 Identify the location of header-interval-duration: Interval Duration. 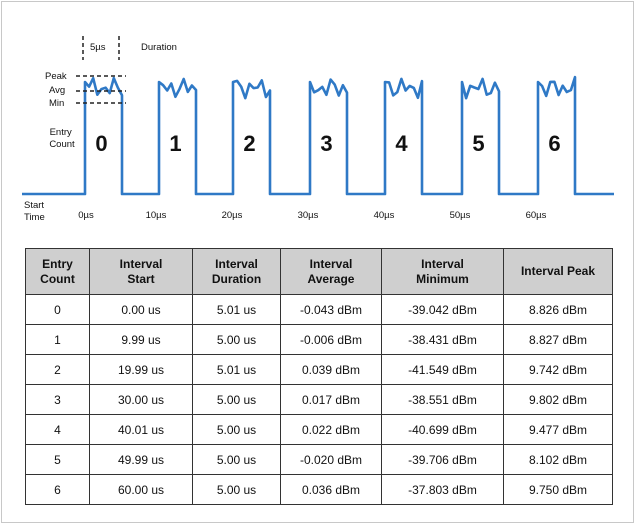
(236, 271).